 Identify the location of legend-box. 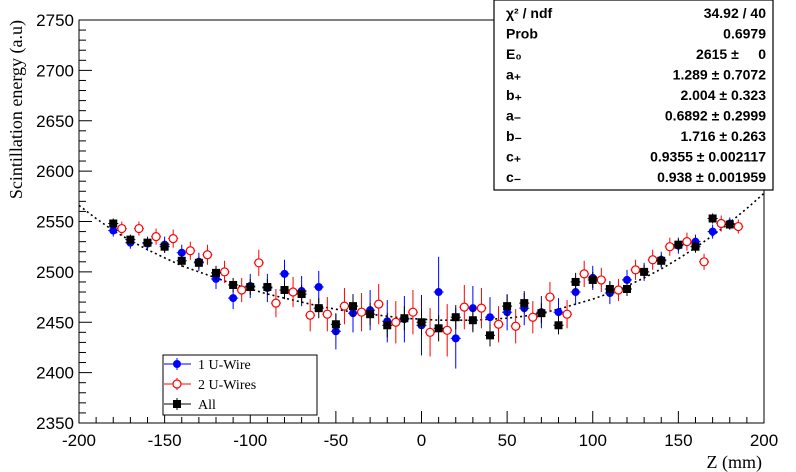
(240, 385).